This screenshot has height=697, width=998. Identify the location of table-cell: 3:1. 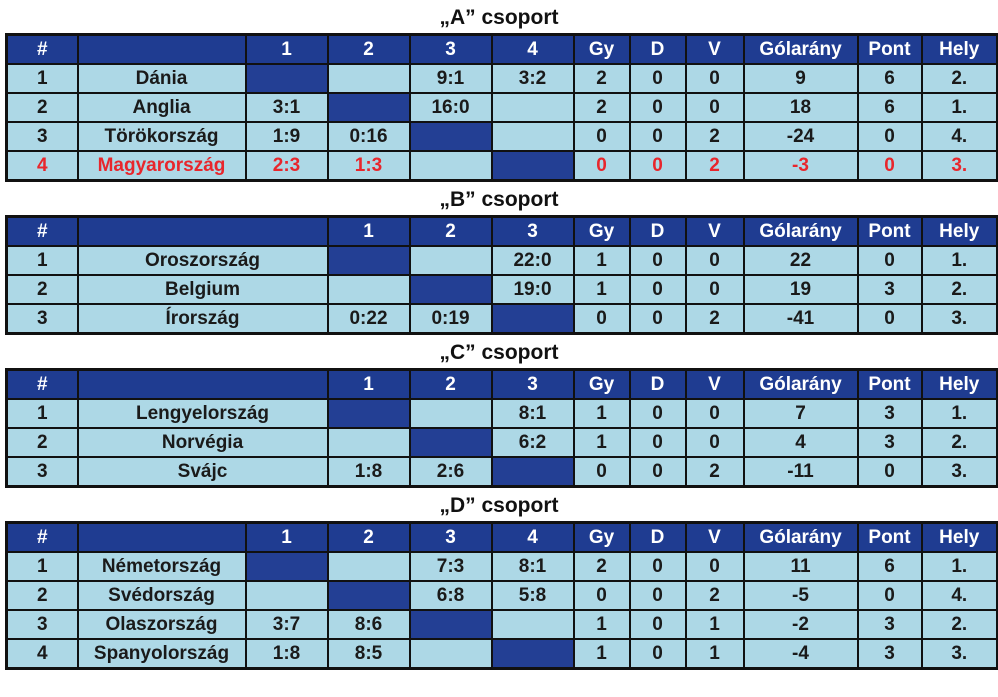
(286, 107).